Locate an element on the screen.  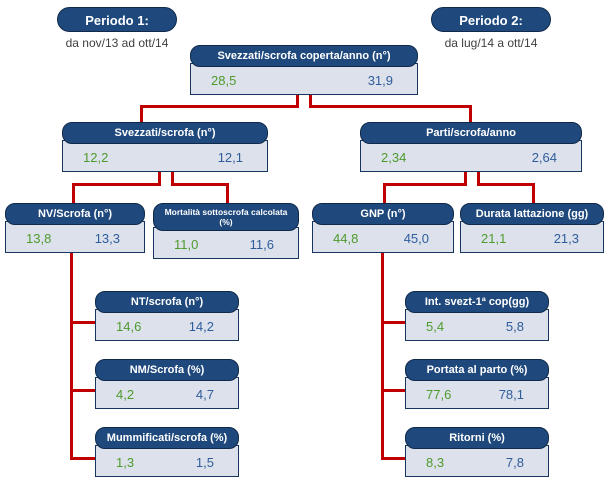
node-parti-scrofa-anno: Parti/scrofa/anno 2,34 2,64 is located at coordinates (471, 147).